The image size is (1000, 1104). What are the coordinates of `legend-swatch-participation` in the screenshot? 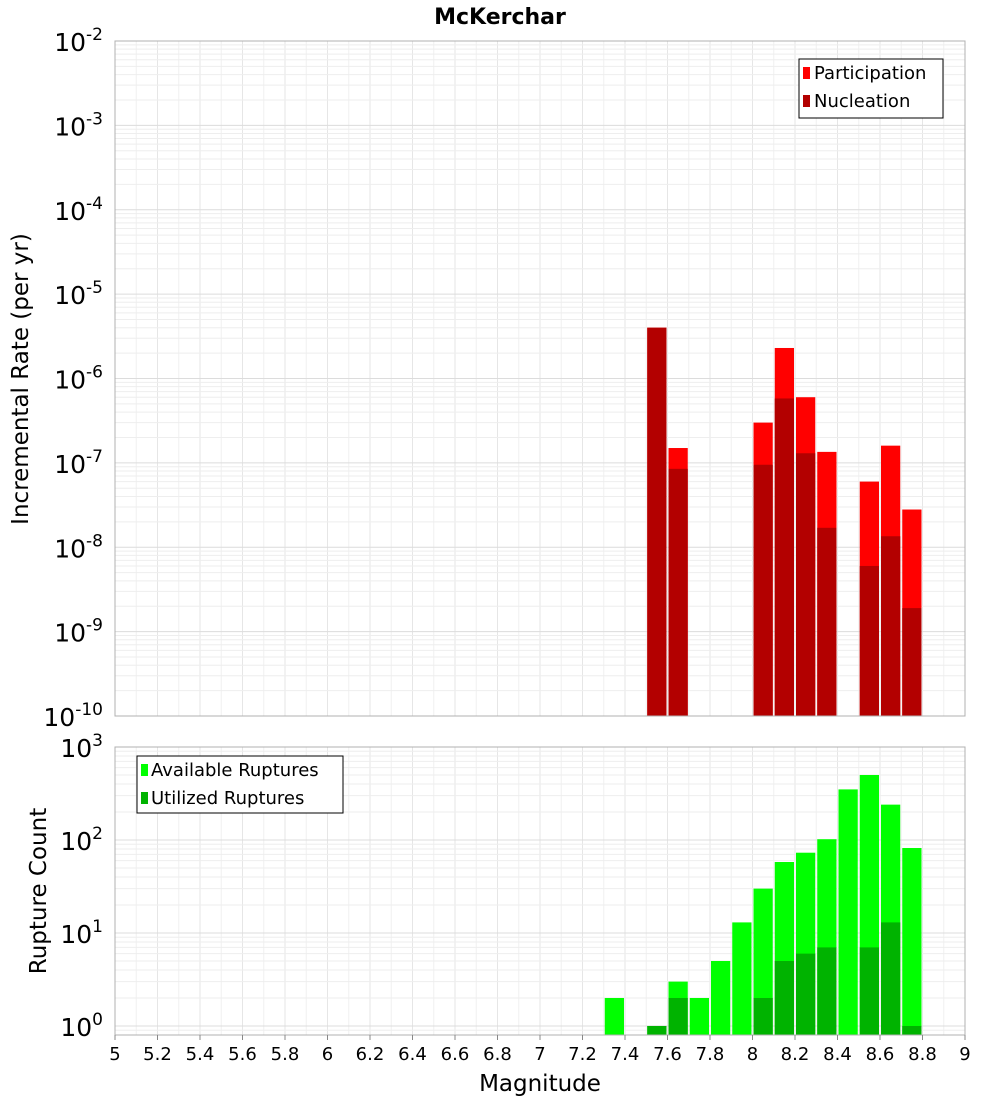 It's located at (806, 73).